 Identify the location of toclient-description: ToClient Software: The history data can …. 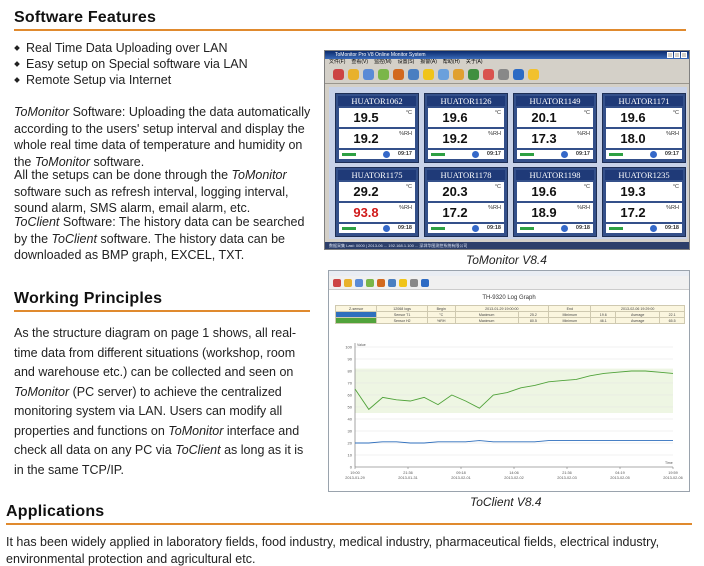
(164, 239).